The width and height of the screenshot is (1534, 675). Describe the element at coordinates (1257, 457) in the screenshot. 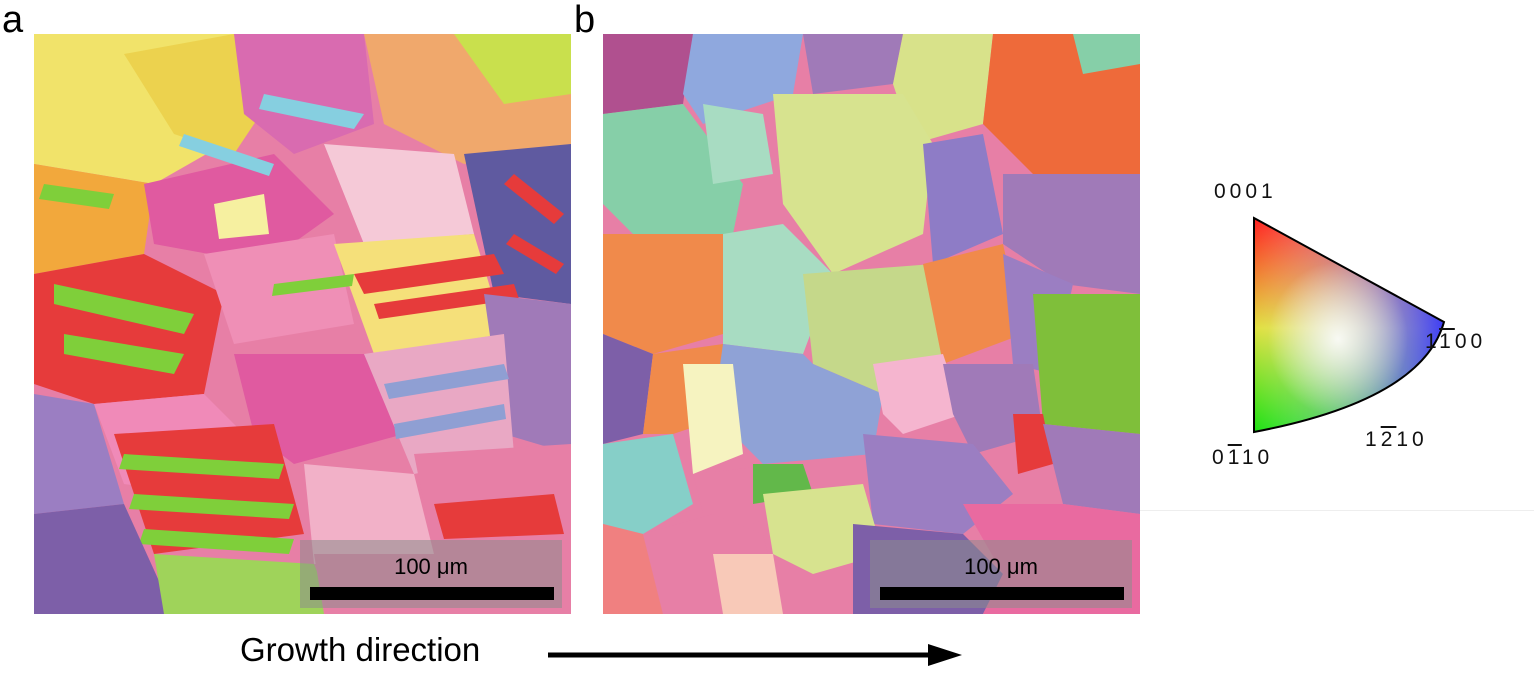

I see `ipf-0110-rest: 10` at that location.